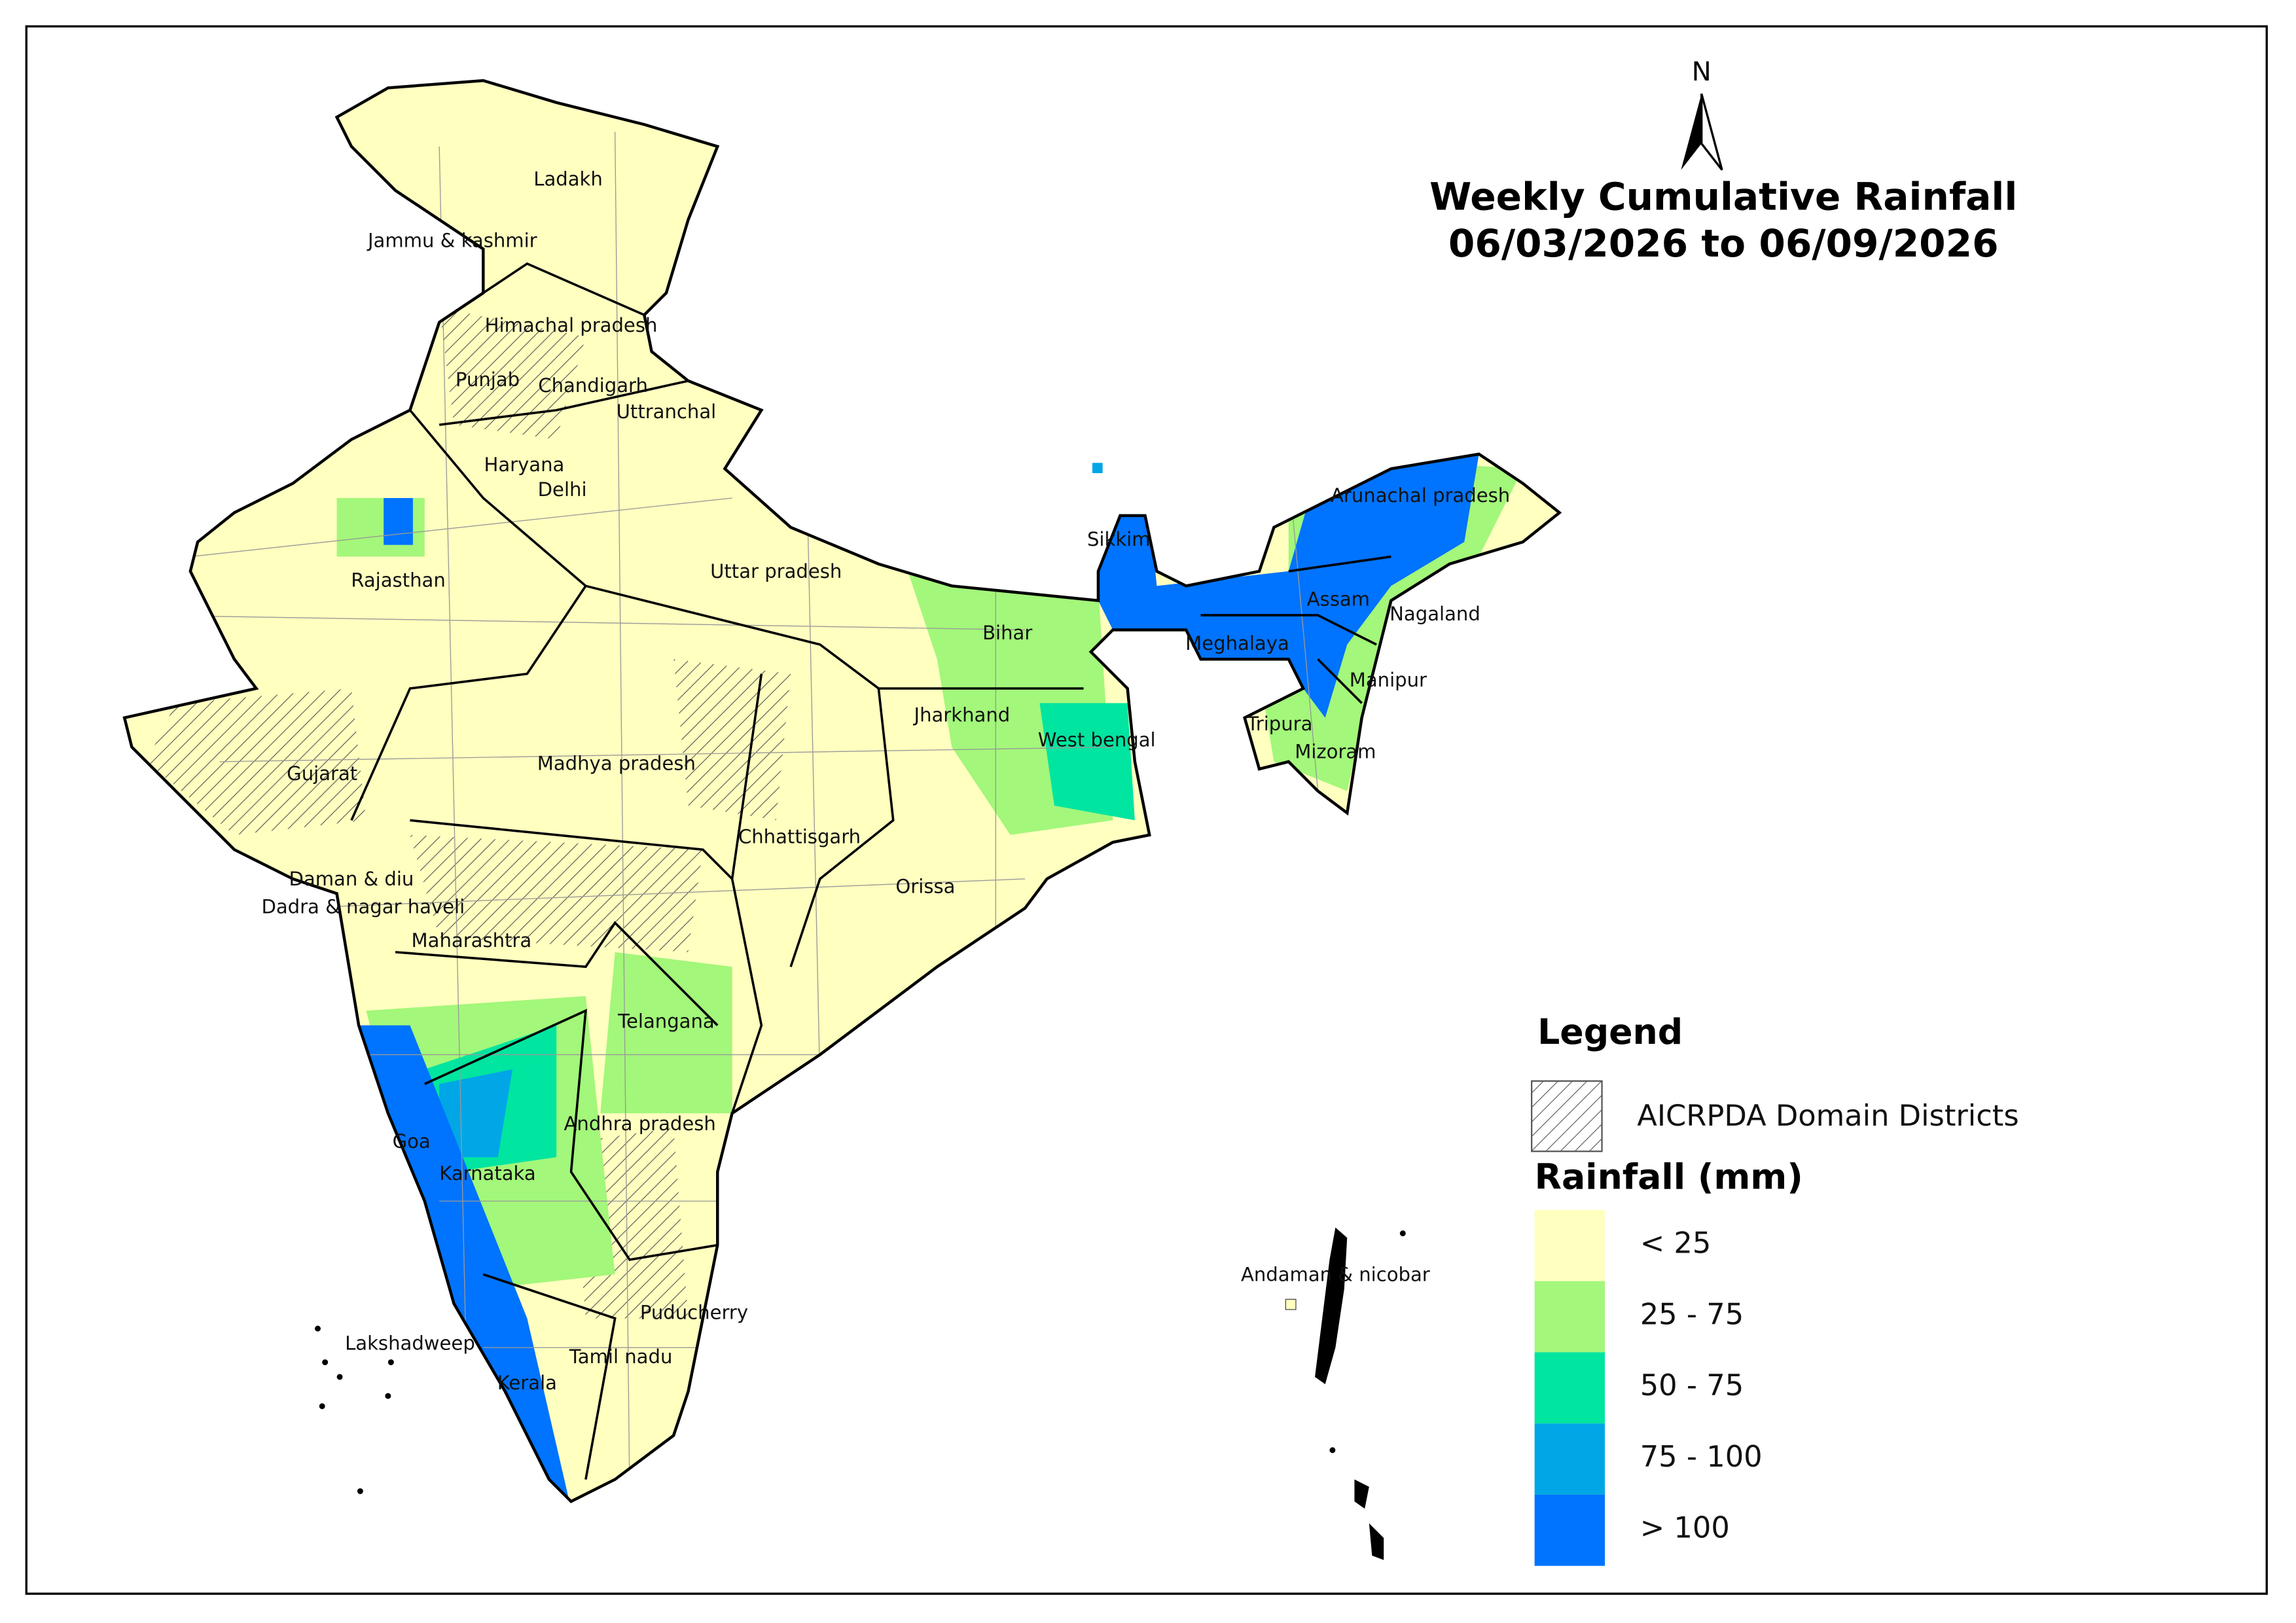 Image resolution: width=2296 pixels, height=1623 pixels. Describe the element at coordinates (1388, 680) in the screenshot. I see `state-label: Manipur` at that location.